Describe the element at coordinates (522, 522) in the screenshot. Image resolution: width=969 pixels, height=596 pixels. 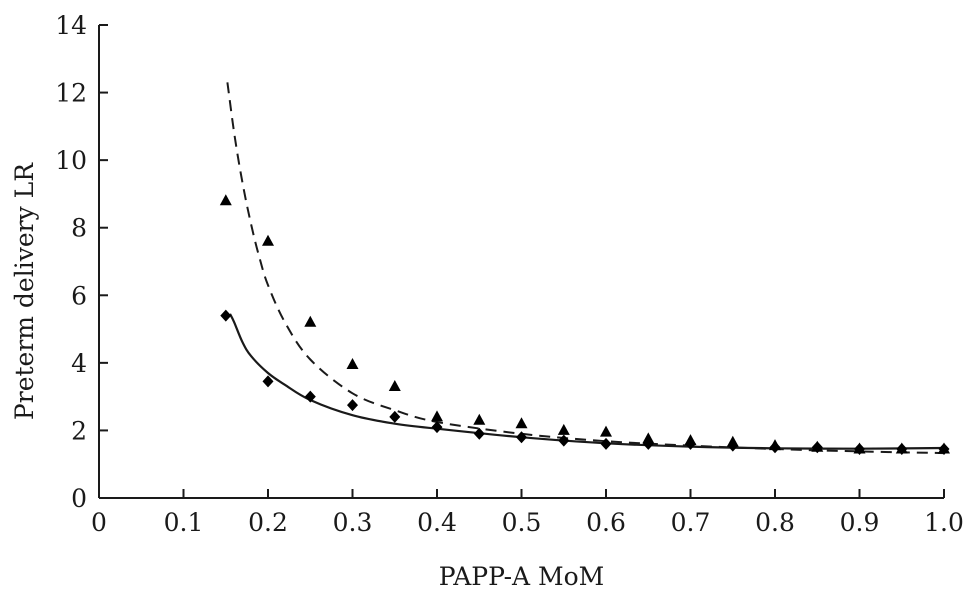
I see `x-tick-label: 0.5` at that location.